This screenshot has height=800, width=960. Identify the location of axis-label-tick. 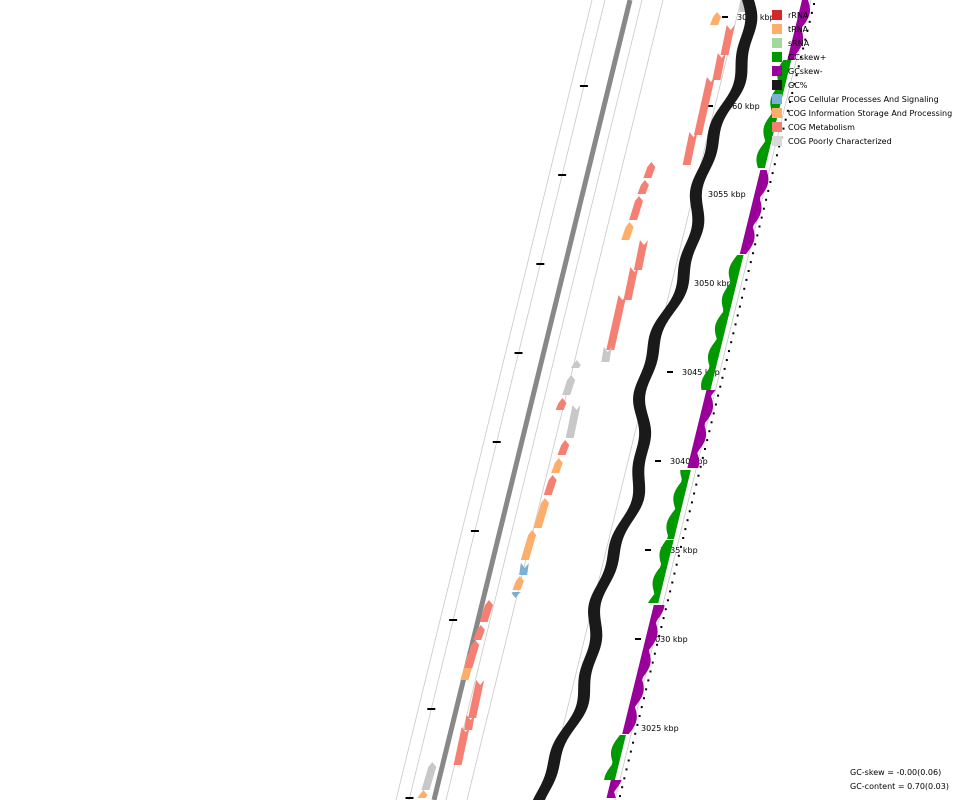
(710, 106).